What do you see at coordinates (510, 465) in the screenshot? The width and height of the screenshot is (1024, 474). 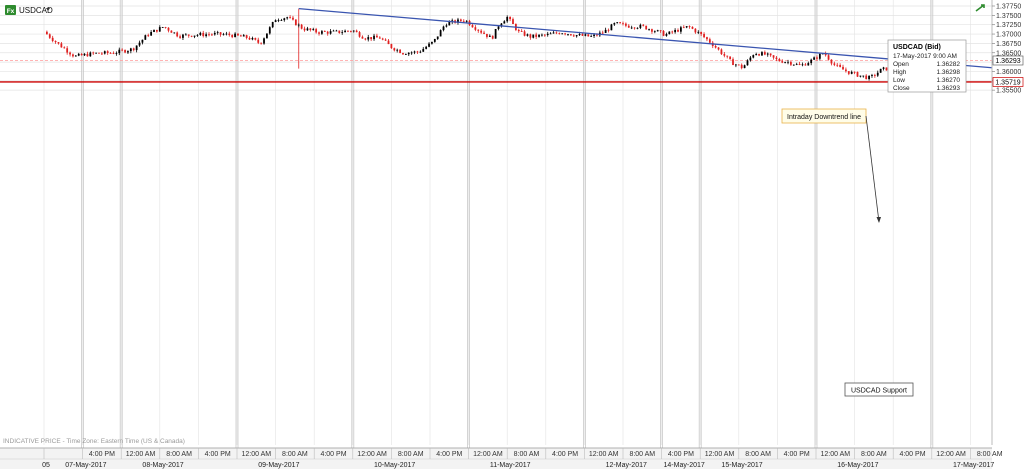 I see `x-day-label: 11-May-2017` at bounding box center [510, 465].